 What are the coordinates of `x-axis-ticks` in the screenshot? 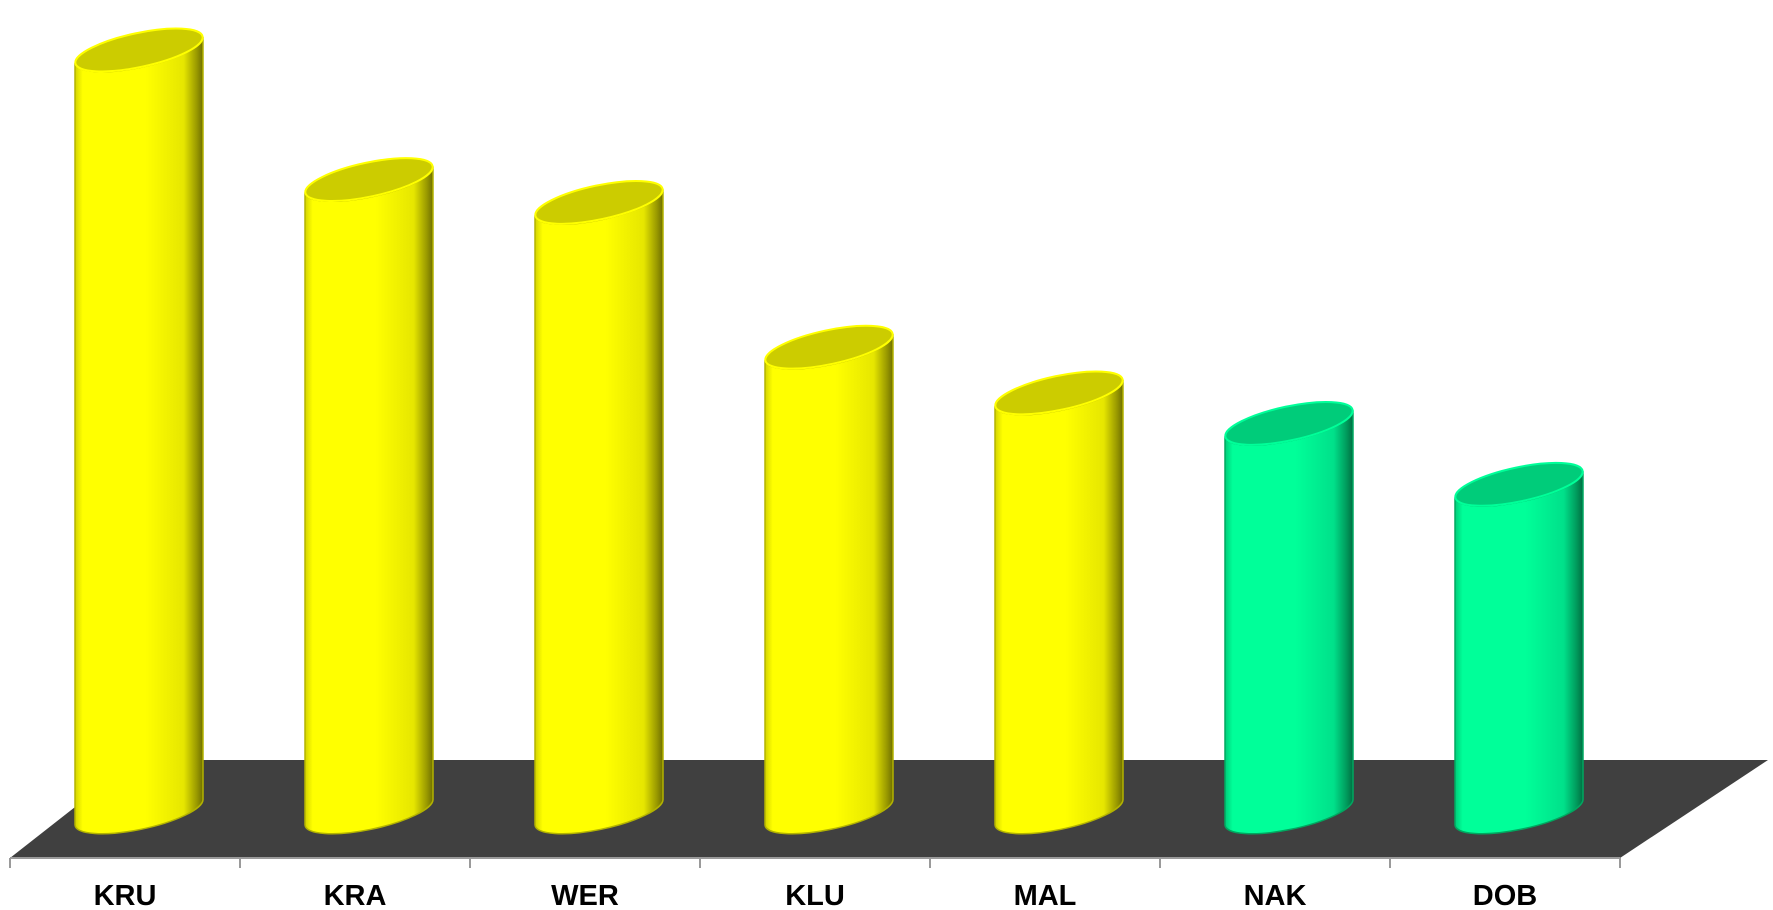 It's located at (815, 863).